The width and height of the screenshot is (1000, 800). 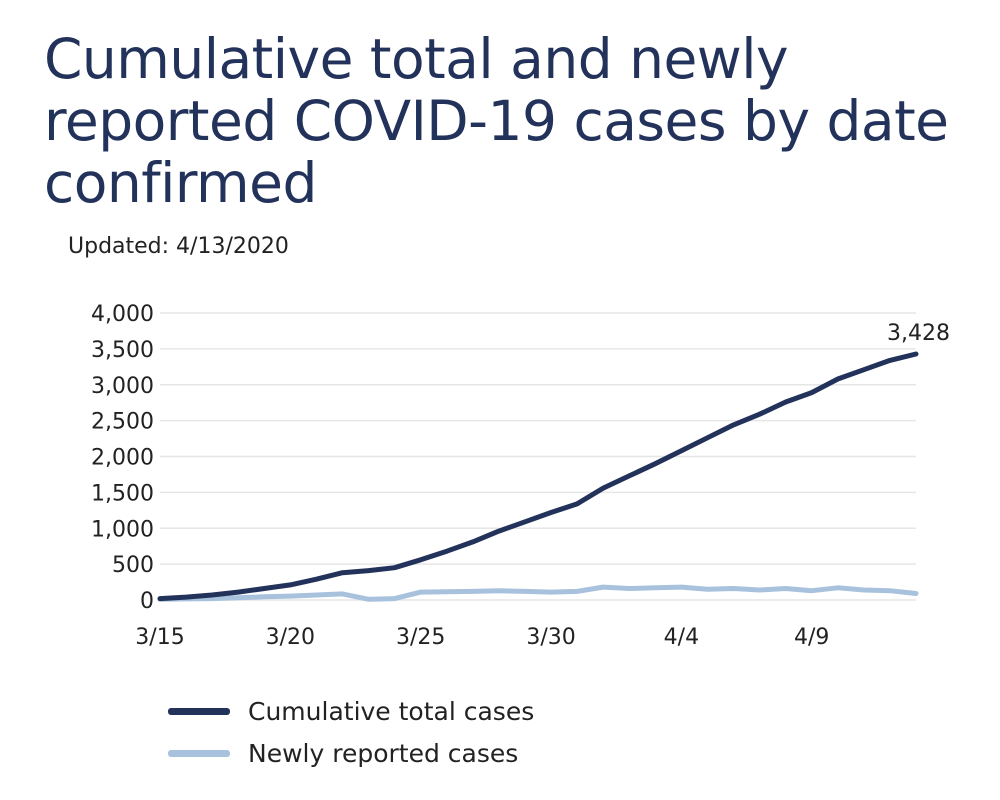 I want to click on y-tick-label: 0, so click(x=147, y=601).